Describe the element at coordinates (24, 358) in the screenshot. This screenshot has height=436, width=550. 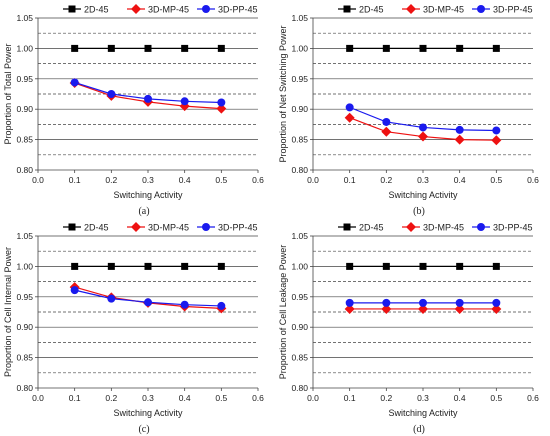
I see `y-tick-label: 0.85` at that location.